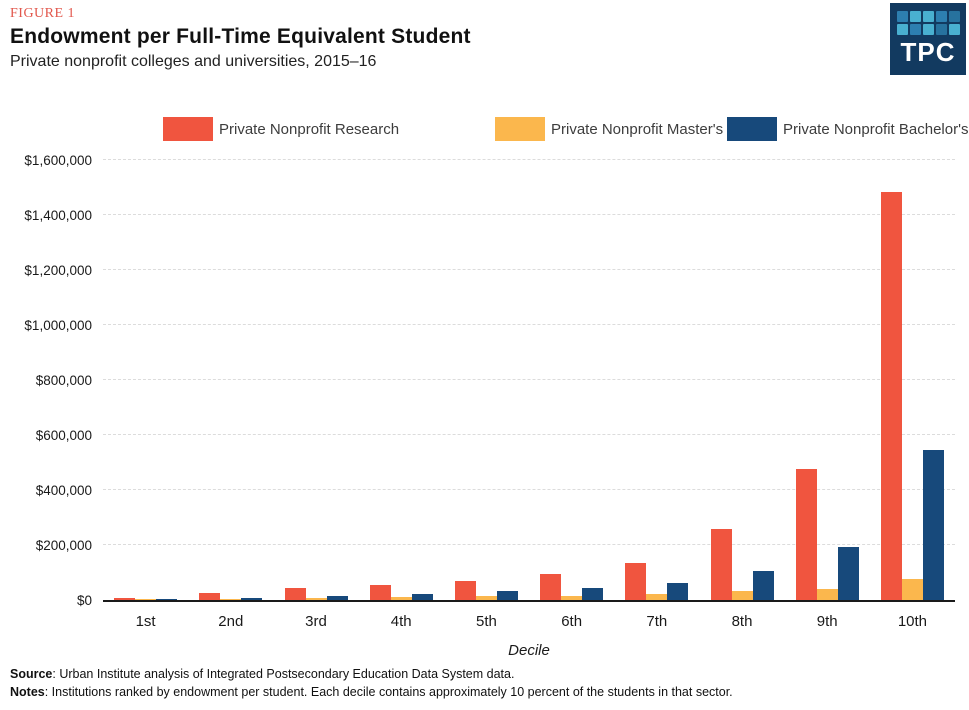 This screenshot has height=710, width=969. Describe the element at coordinates (529, 650) in the screenshot. I see `x-axis-title: Decile` at that location.